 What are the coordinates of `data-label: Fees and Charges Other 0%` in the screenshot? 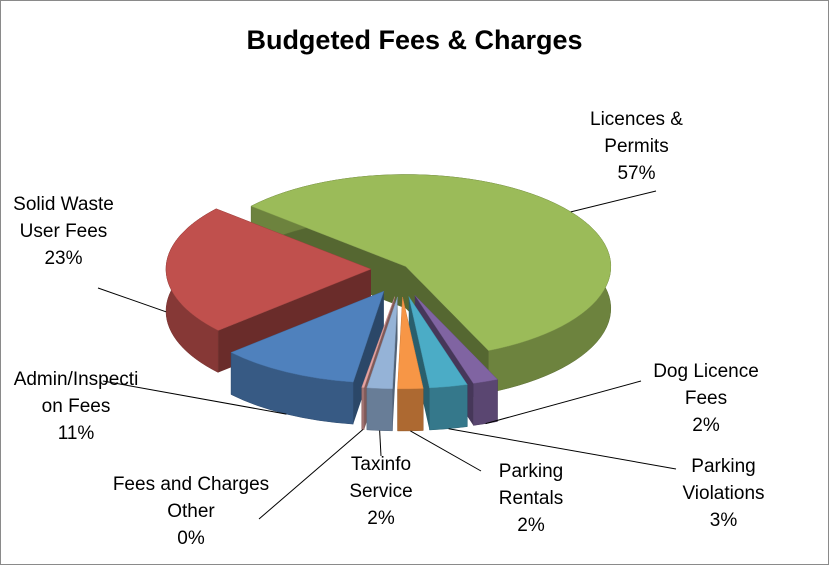 It's located at (191, 511).